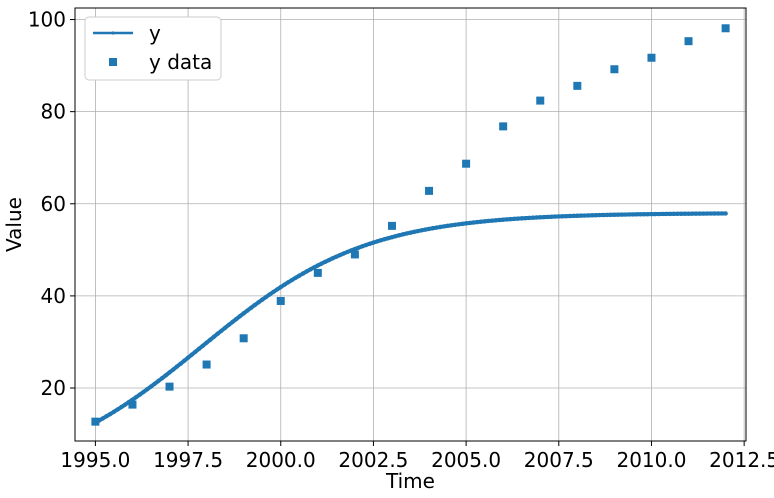 The height and width of the screenshot is (498, 774). What do you see at coordinates (47, 20) in the screenshot?
I see `y-tick-label: 100` at bounding box center [47, 20].